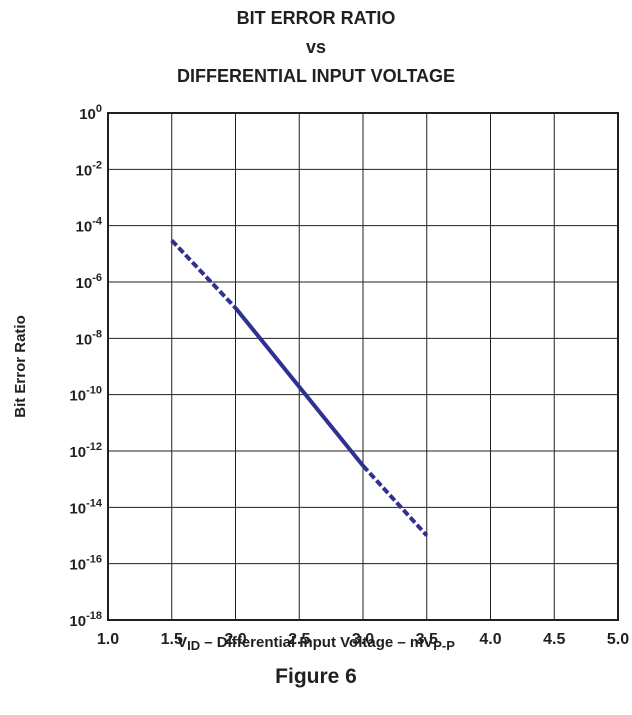 This screenshot has width=632, height=715. Describe the element at coordinates (618, 639) in the screenshot. I see `x-tick-label: 5.0` at that location.